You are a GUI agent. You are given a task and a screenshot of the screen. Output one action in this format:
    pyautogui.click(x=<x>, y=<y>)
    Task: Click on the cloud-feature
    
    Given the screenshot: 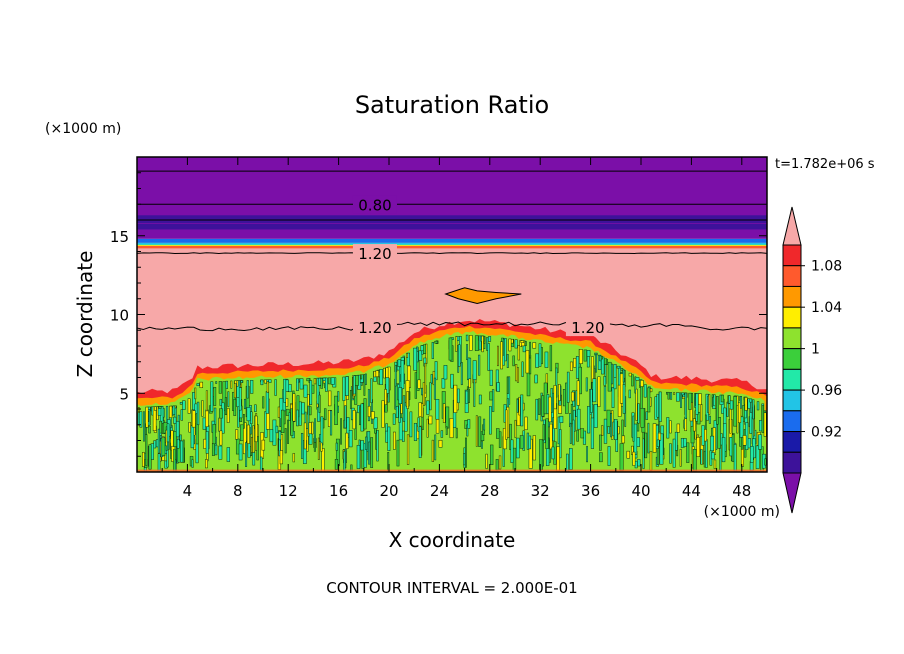 What is the action you would take?
    pyautogui.click(x=483, y=295)
    